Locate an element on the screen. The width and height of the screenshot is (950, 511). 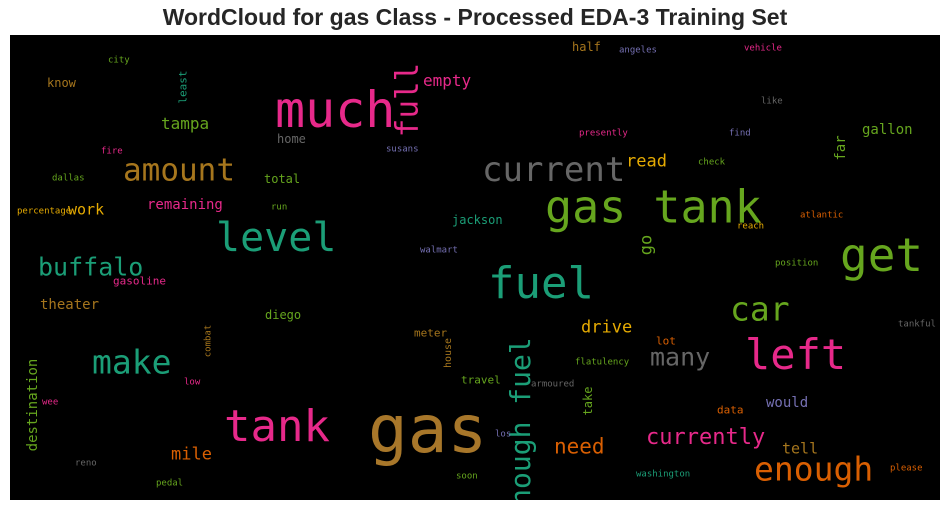
word-gasoline: gasoline is located at coordinates (139, 281).